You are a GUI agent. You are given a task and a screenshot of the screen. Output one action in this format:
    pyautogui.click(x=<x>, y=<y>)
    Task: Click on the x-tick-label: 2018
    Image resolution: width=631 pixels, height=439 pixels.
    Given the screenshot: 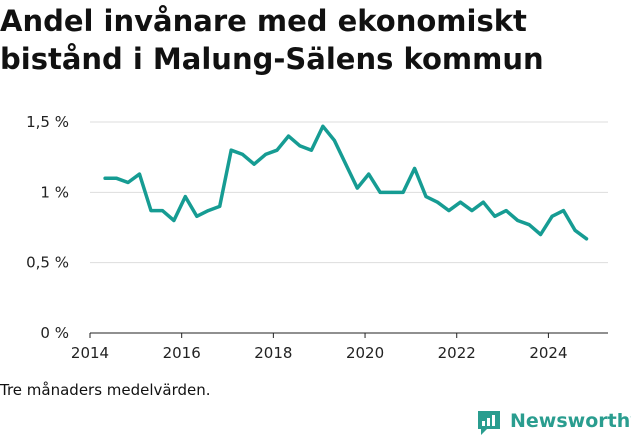 What is the action you would take?
    pyautogui.click(x=273, y=353)
    